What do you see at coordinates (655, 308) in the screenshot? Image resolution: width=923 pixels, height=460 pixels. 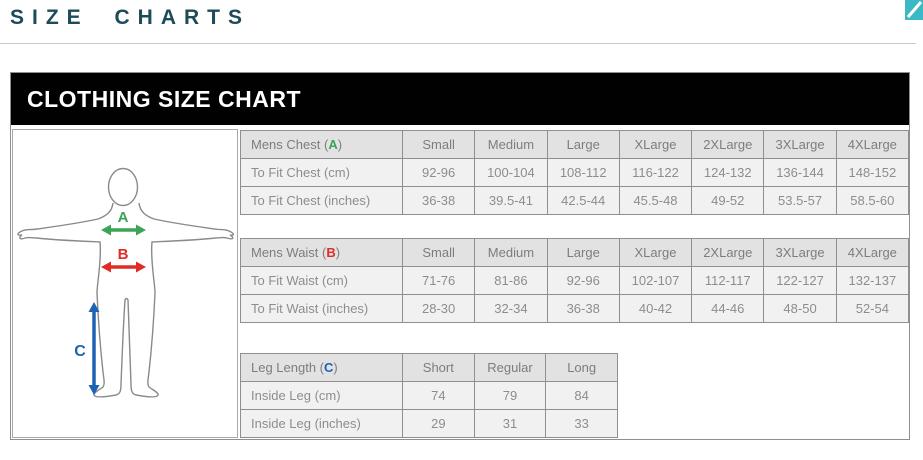 I see `size-cell: 40-42` at bounding box center [655, 308].